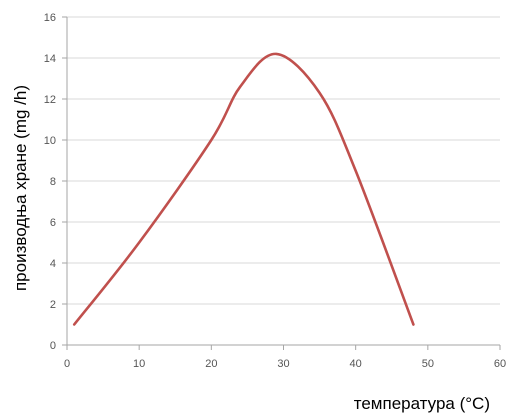  Describe the element at coordinates (53, 223) in the screenshot. I see `y-tick-label-6: 6` at that location.